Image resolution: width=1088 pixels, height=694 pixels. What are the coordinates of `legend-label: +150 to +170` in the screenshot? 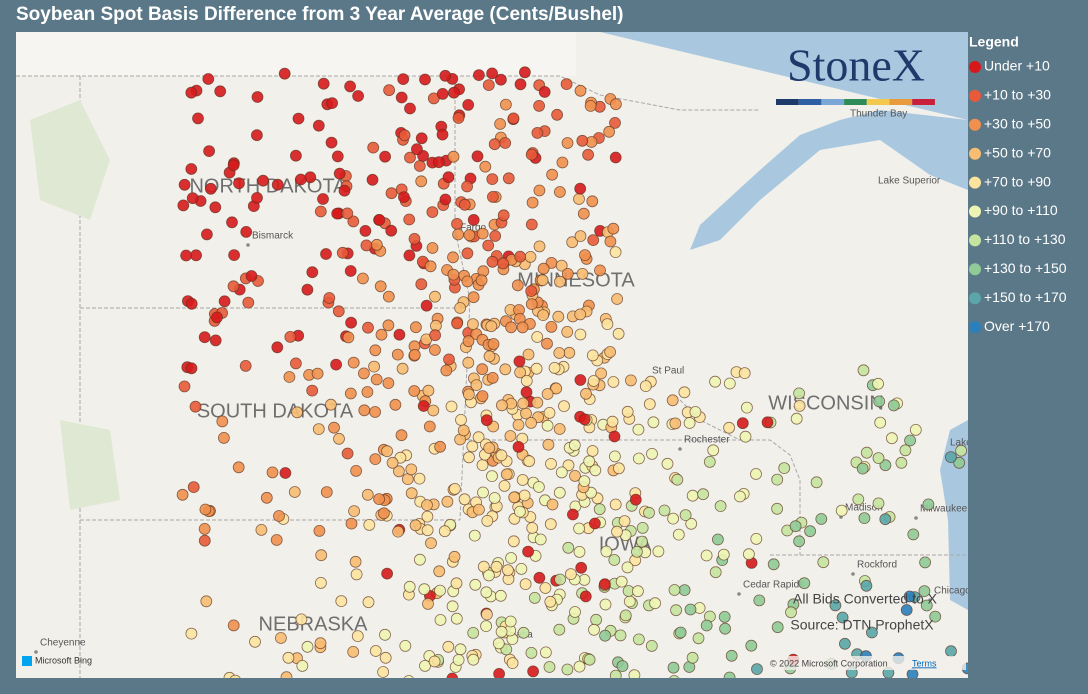 It's located at (1025, 297).